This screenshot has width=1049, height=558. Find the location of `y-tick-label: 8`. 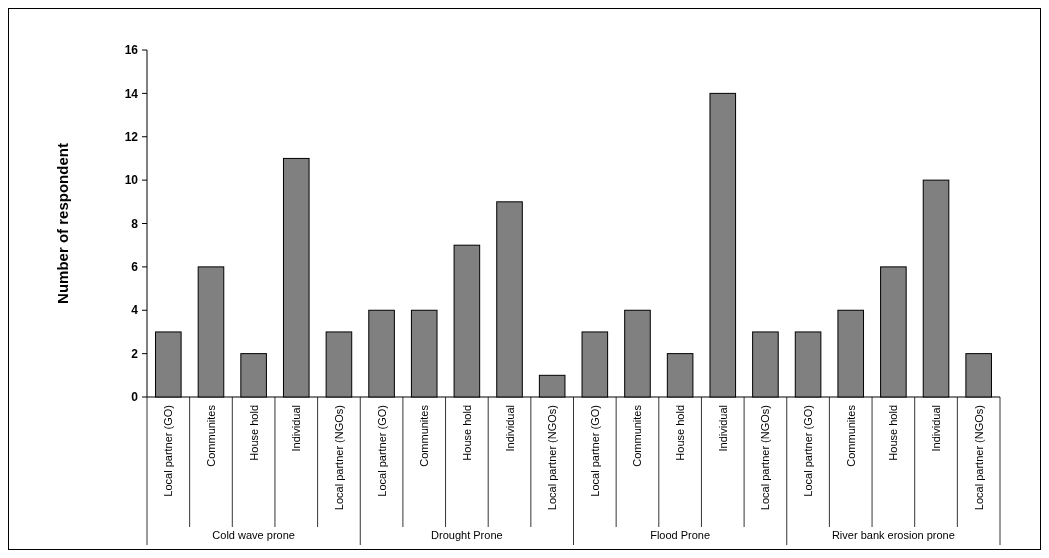

y-tick-label: 8 is located at coordinates (135, 223).